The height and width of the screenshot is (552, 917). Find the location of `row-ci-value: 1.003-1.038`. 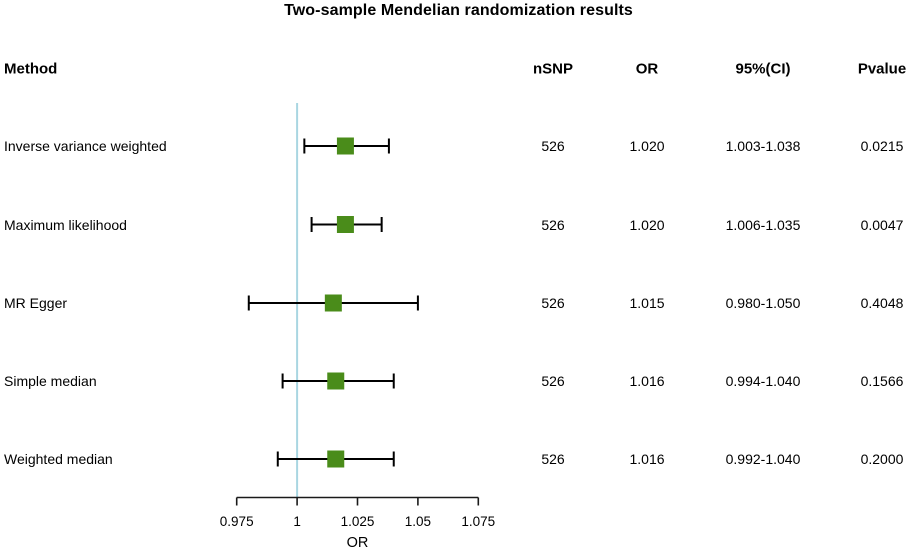

row-ci-value: 1.003-1.038 is located at coordinates (763, 146).